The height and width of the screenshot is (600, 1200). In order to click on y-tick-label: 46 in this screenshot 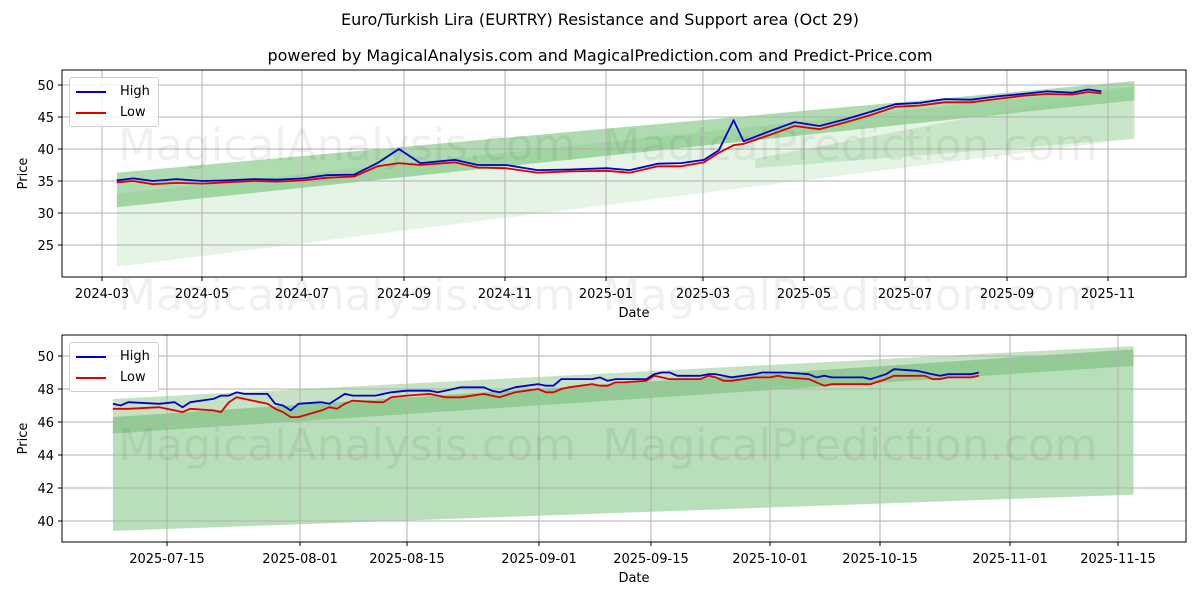, I will do `click(45, 423)`.